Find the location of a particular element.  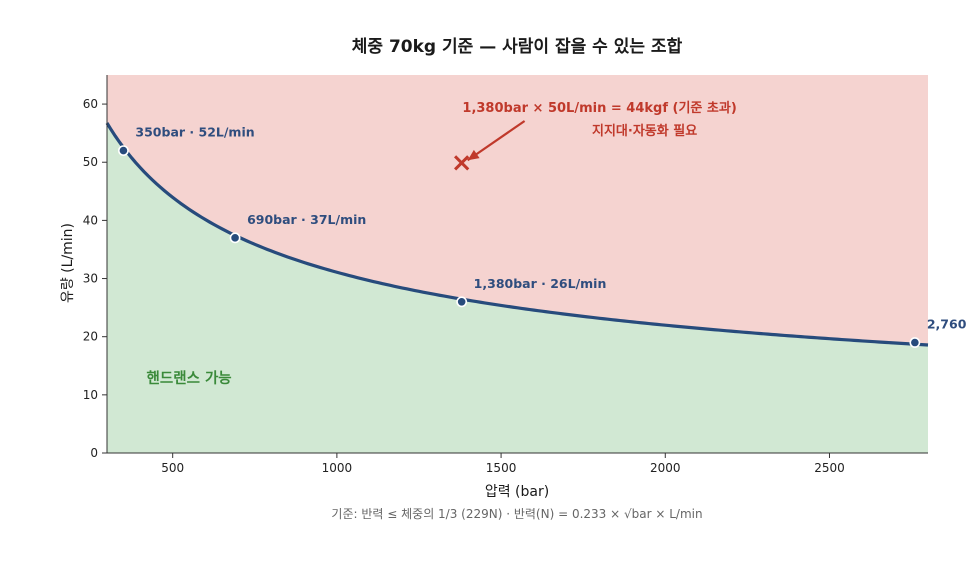

x-tick-label: 1000 is located at coordinates (337, 468).